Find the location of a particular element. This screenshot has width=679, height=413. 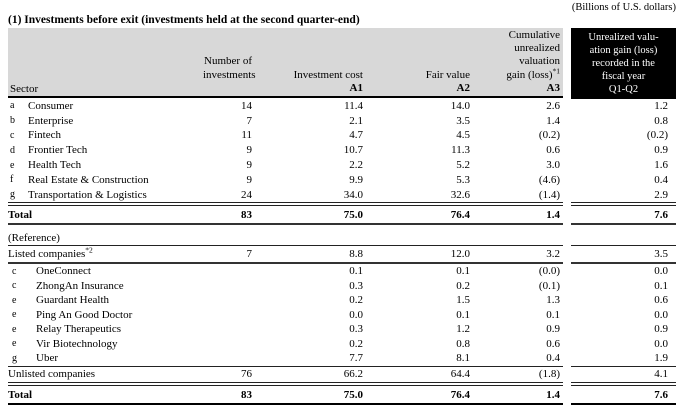

investment-cost-value: 34.0 is located at coordinates (353, 194).